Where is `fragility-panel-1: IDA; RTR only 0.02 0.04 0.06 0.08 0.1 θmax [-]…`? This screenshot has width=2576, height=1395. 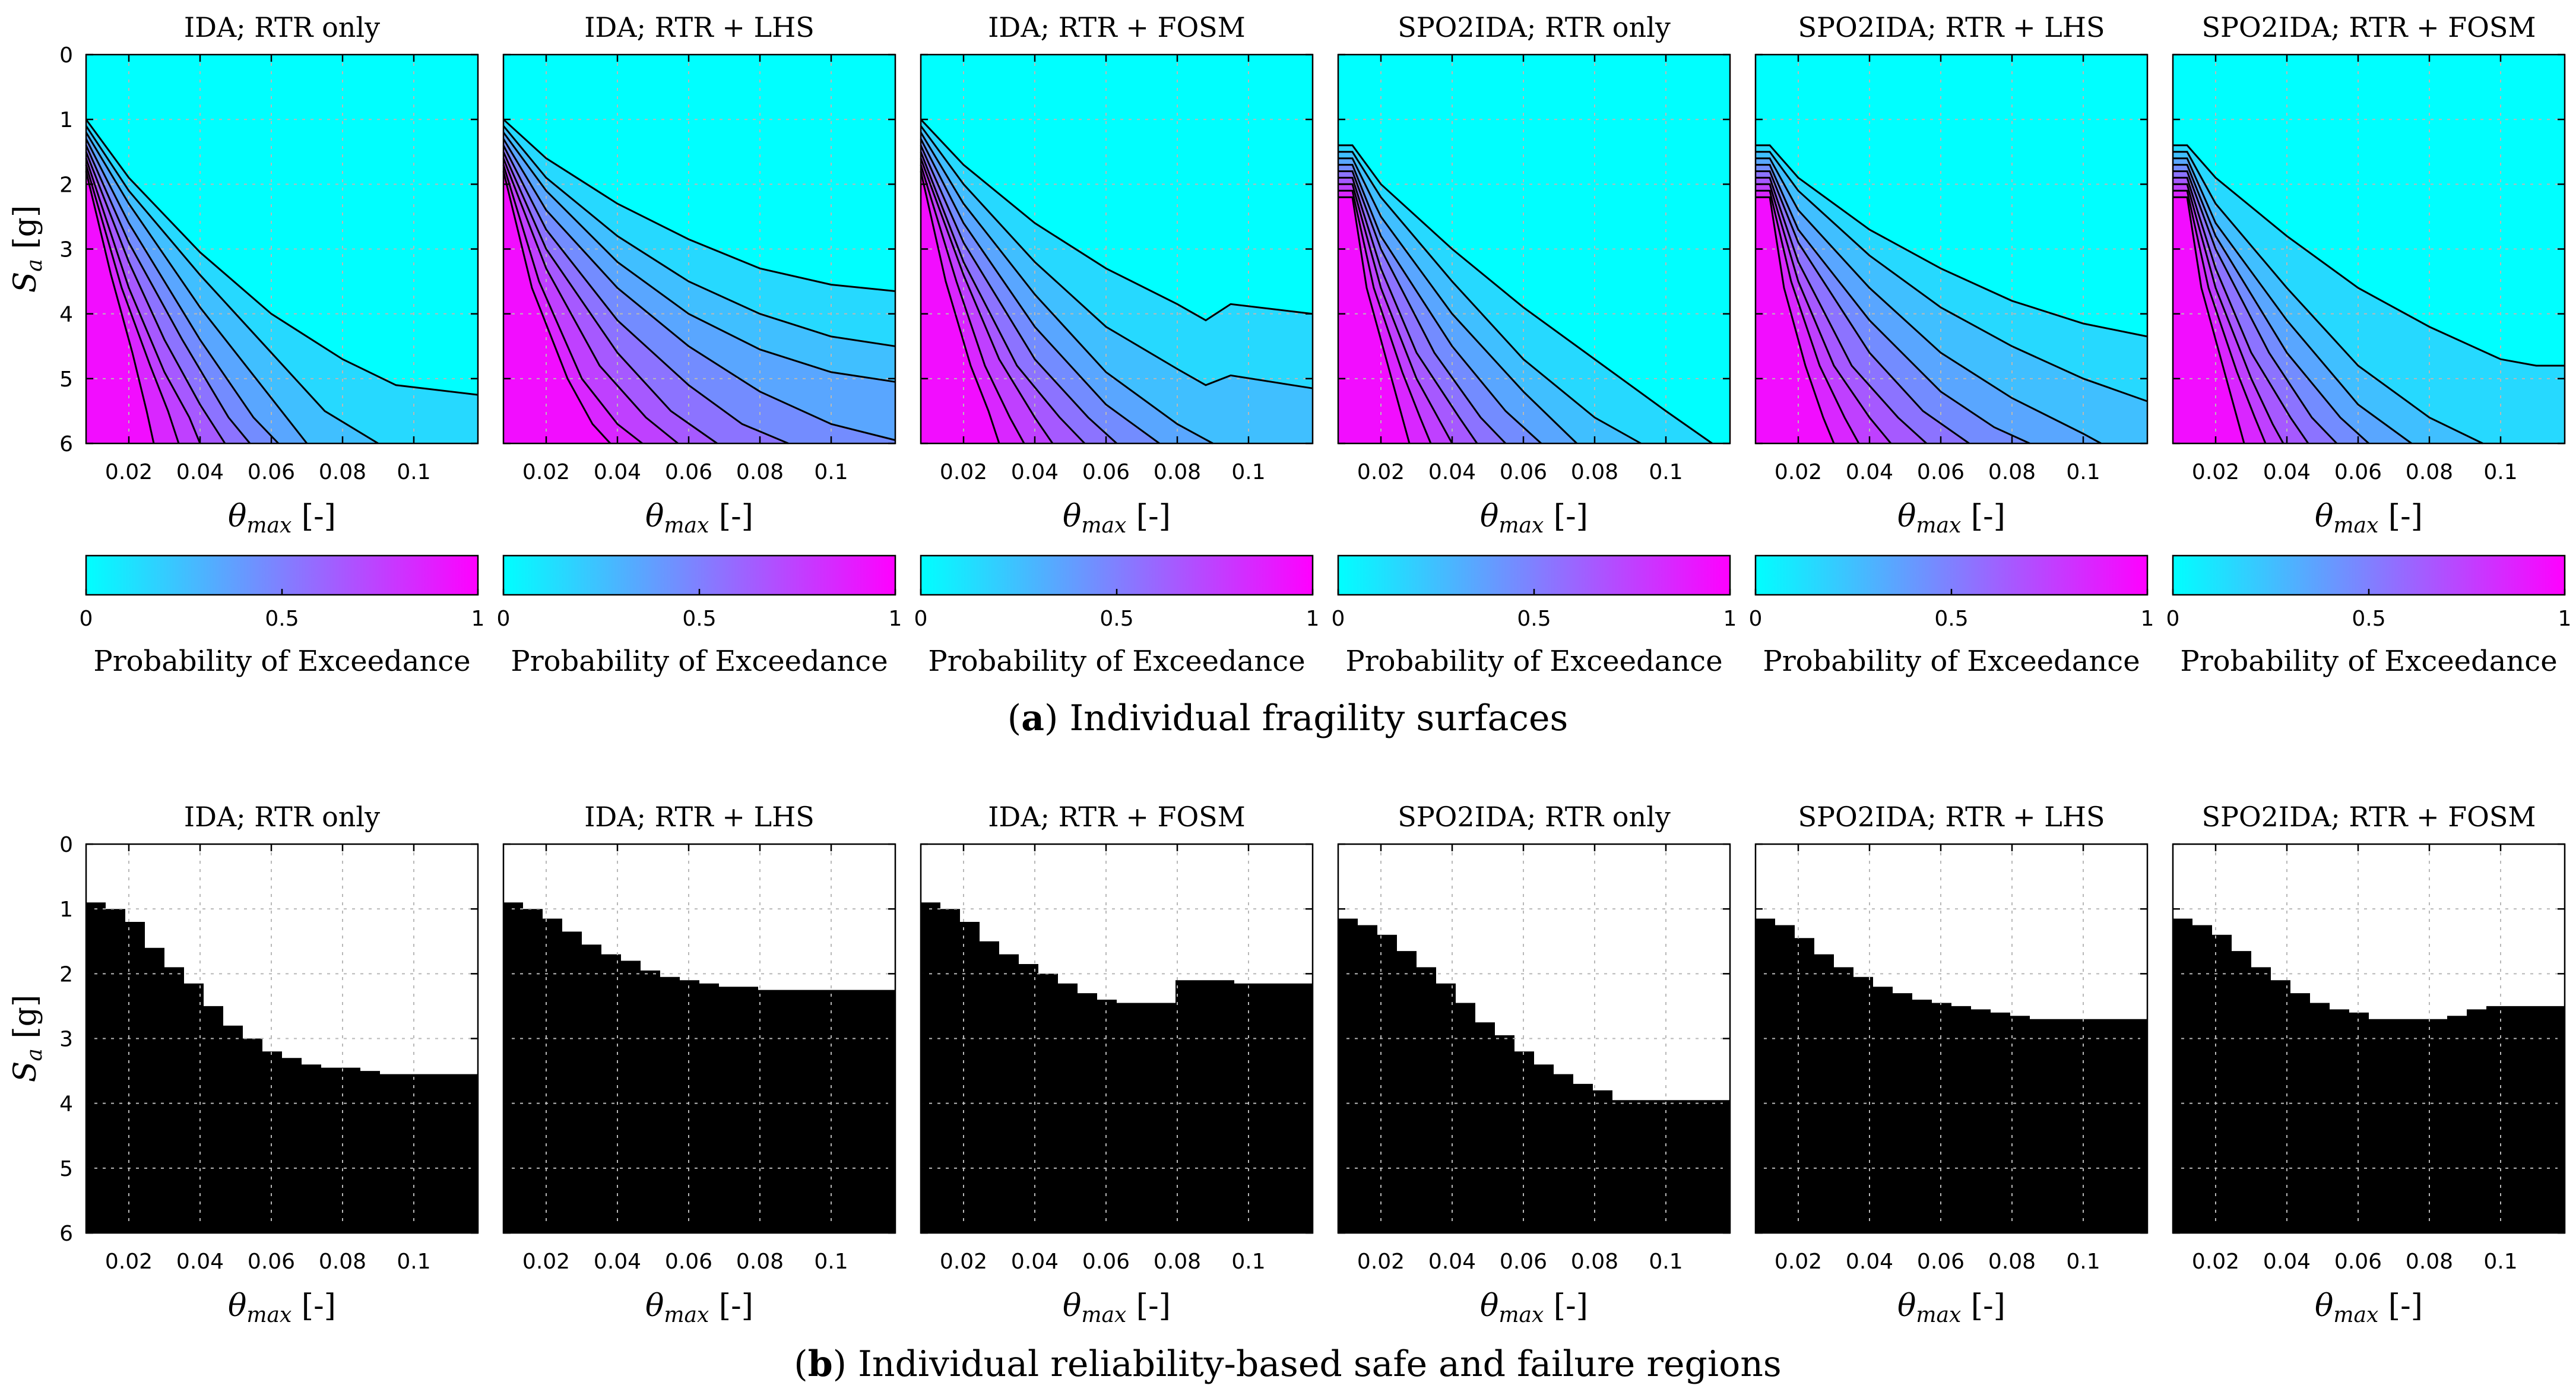 fragility-panel-1: IDA; RTR only 0.02 0.04 0.06 0.08 0.1 θmax [-]… is located at coordinates (243, 274).